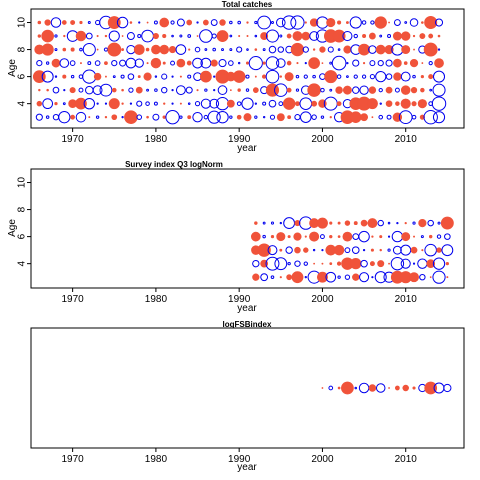  I want to click on x-axis-label: year, so click(247, 467).